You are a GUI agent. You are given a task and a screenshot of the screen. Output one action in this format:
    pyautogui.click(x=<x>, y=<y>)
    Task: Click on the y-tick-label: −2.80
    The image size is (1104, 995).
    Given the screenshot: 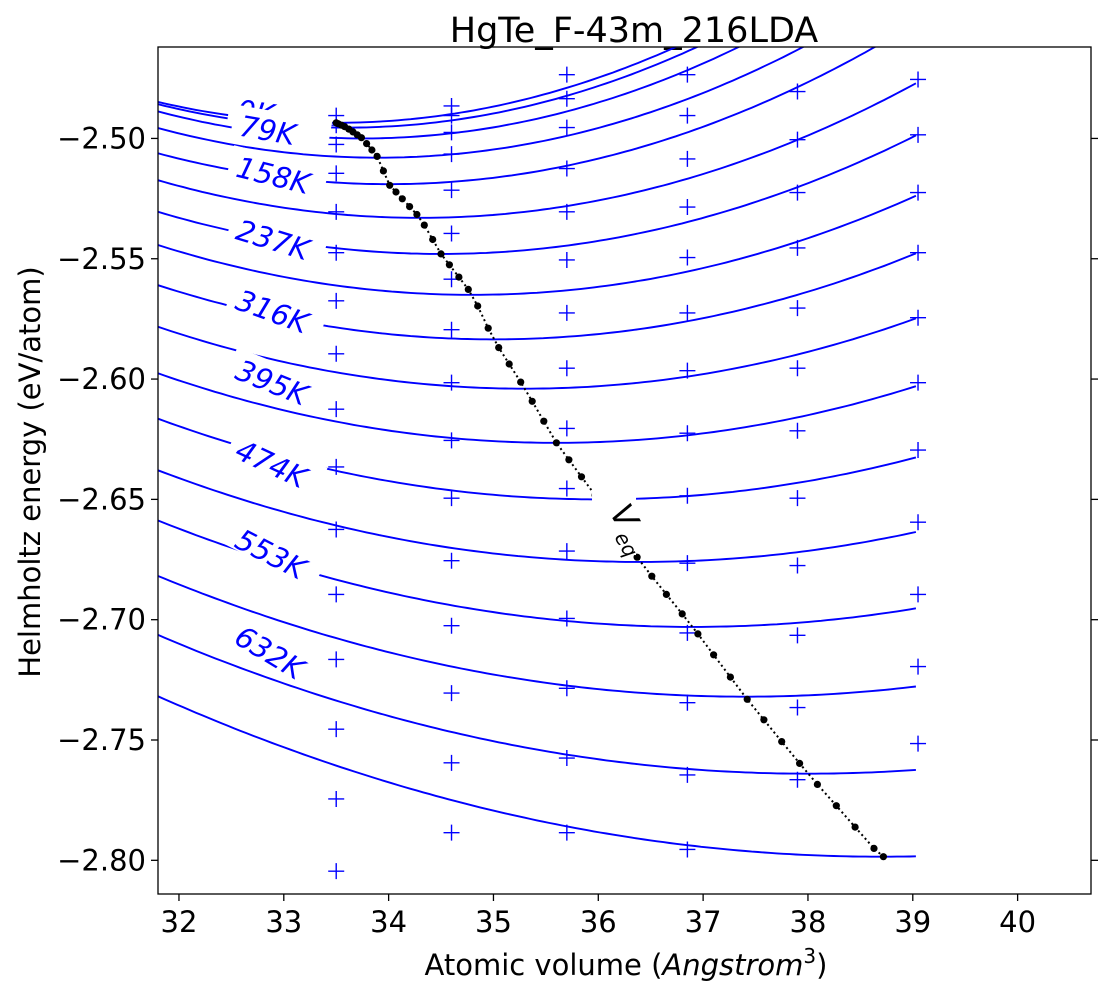 What is the action you would take?
    pyautogui.click(x=101, y=860)
    